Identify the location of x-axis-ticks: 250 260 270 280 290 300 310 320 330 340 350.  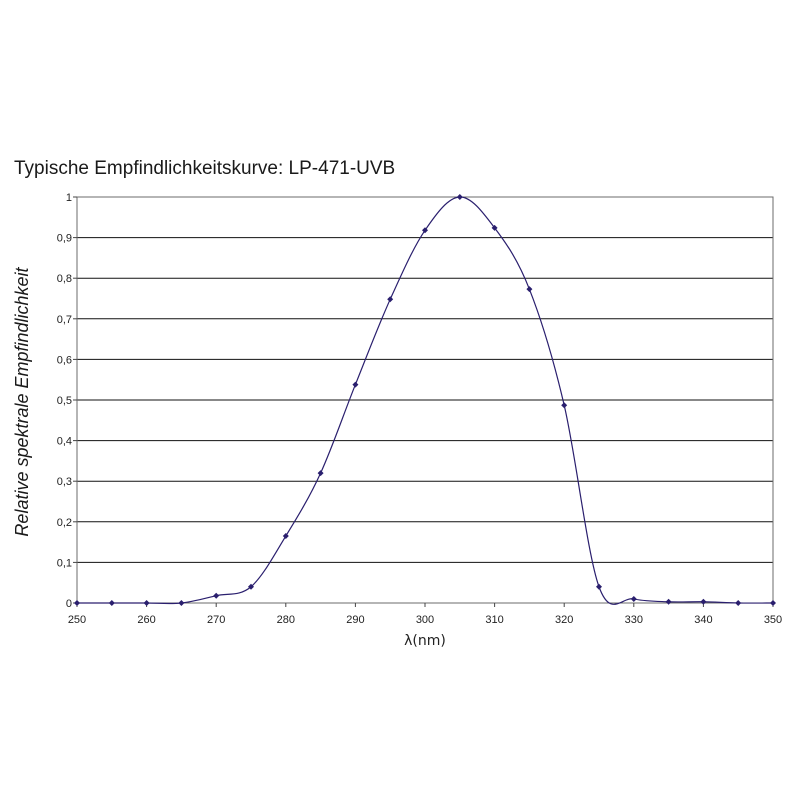
(425, 614).